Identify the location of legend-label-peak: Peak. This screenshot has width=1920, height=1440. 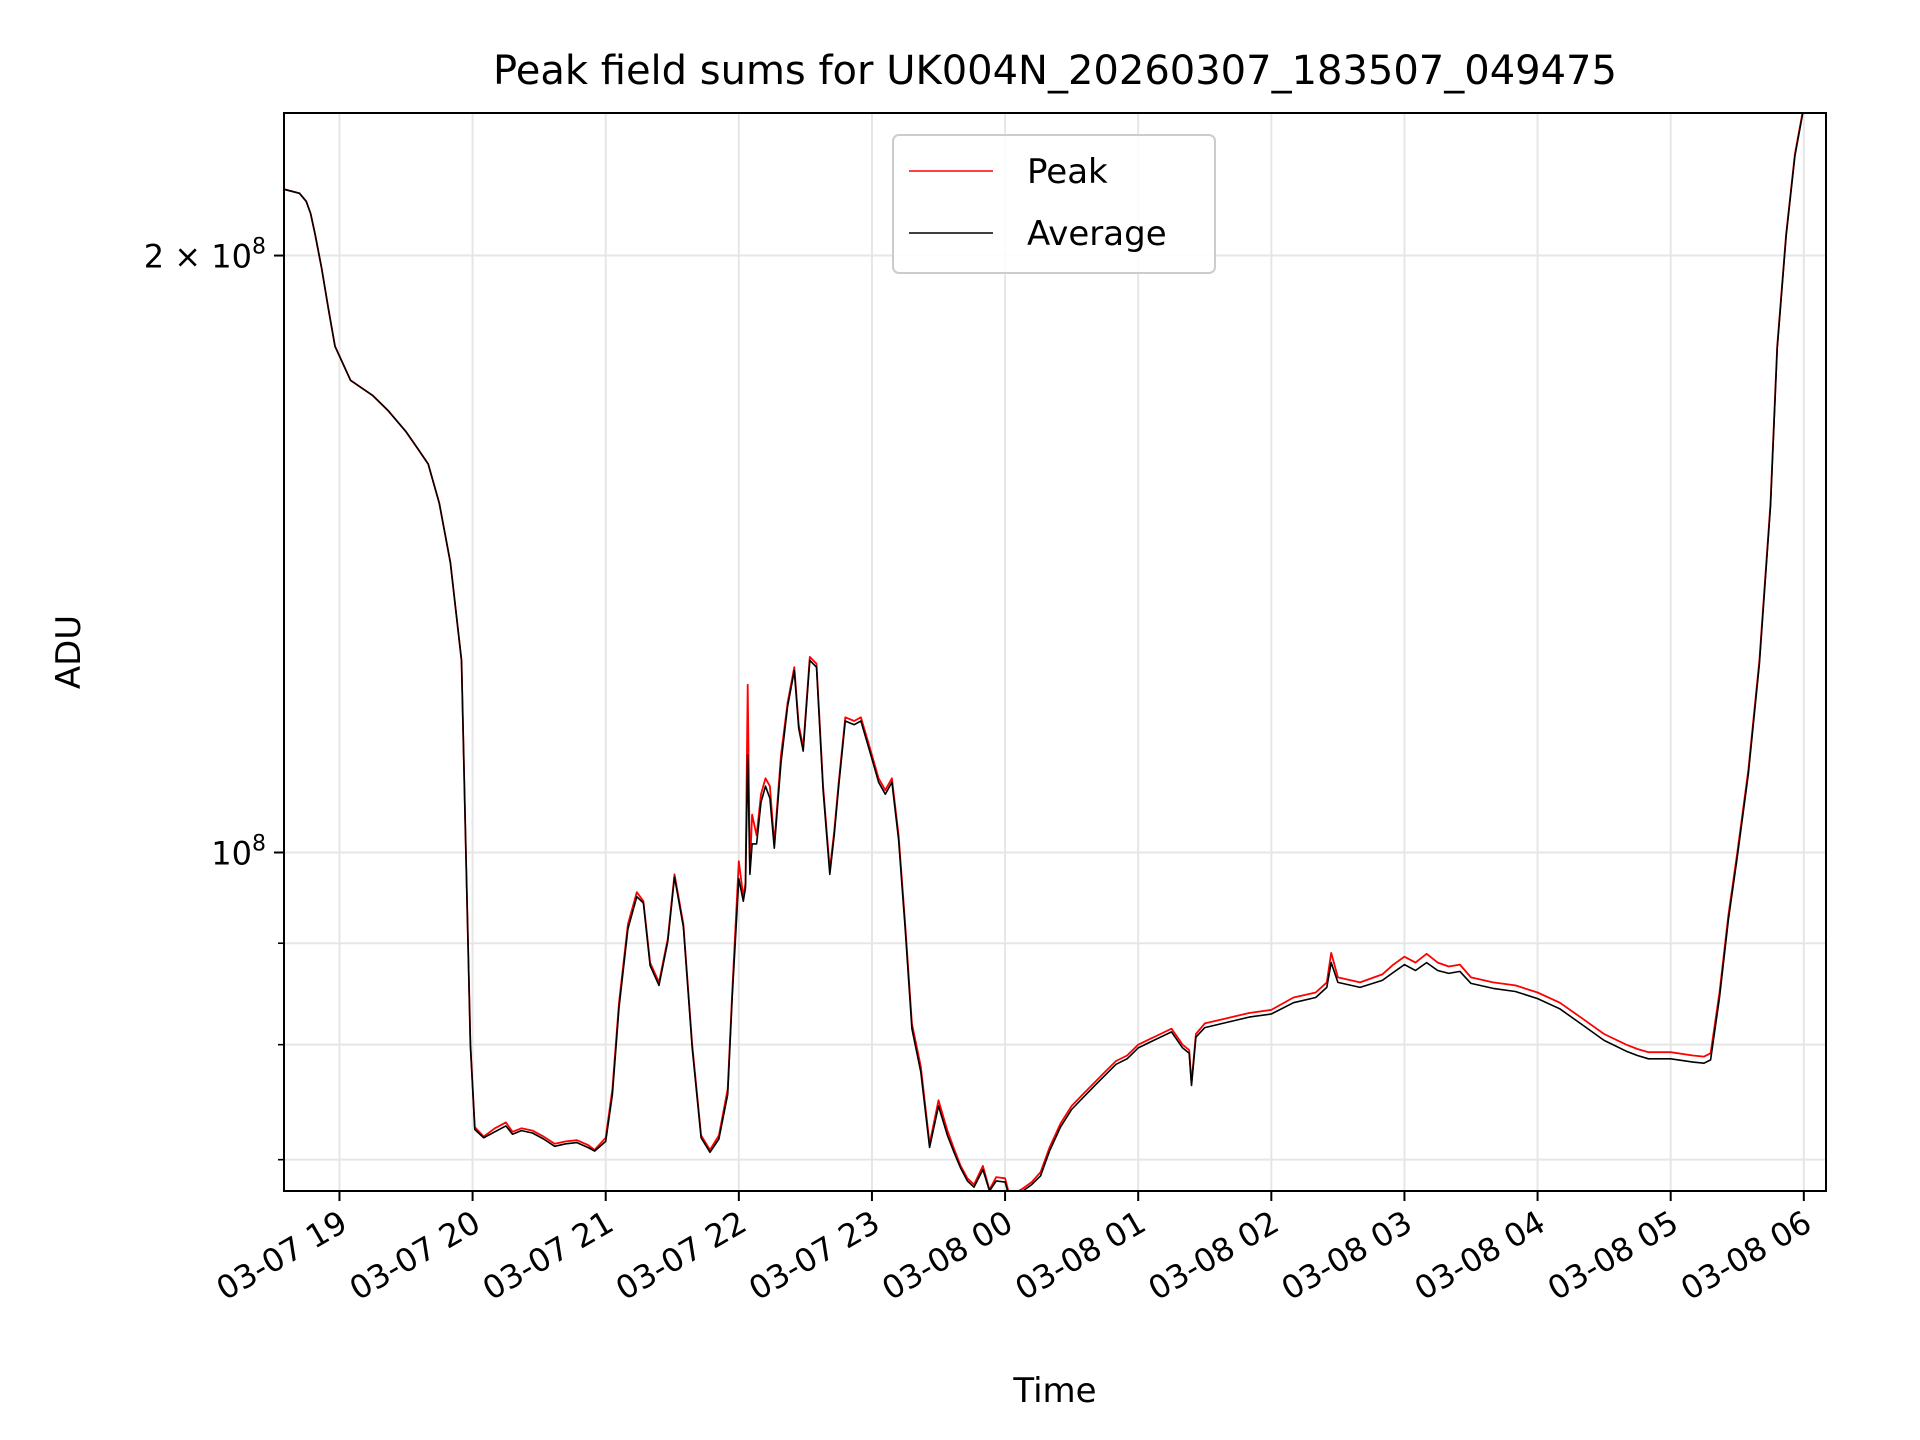
(1067, 172).